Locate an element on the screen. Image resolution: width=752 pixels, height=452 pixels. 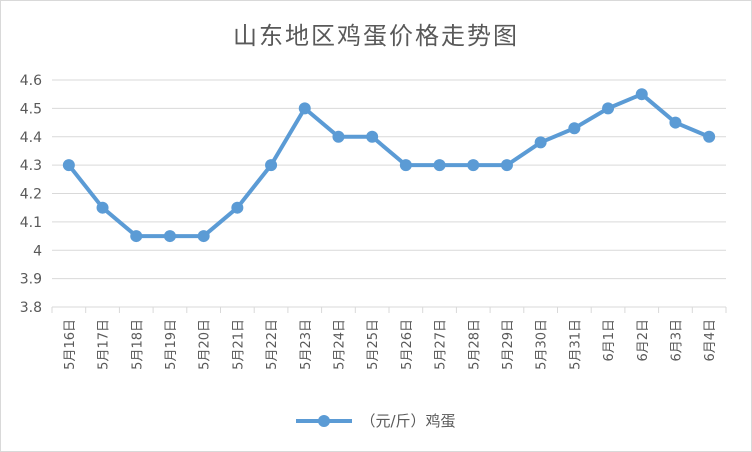
legend: （元/斤）鸡蛋 is located at coordinates (376, 420).